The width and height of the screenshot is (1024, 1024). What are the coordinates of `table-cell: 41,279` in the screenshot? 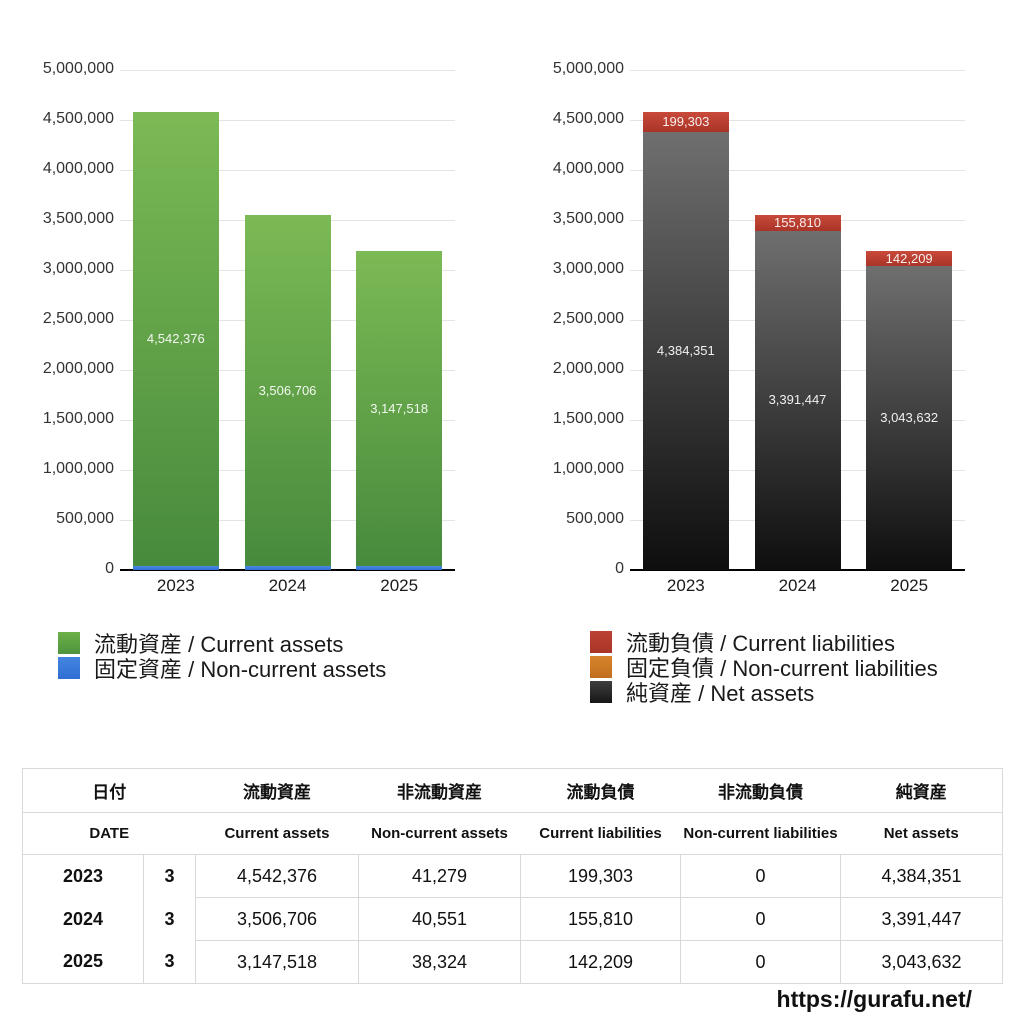 It's located at (439, 876).